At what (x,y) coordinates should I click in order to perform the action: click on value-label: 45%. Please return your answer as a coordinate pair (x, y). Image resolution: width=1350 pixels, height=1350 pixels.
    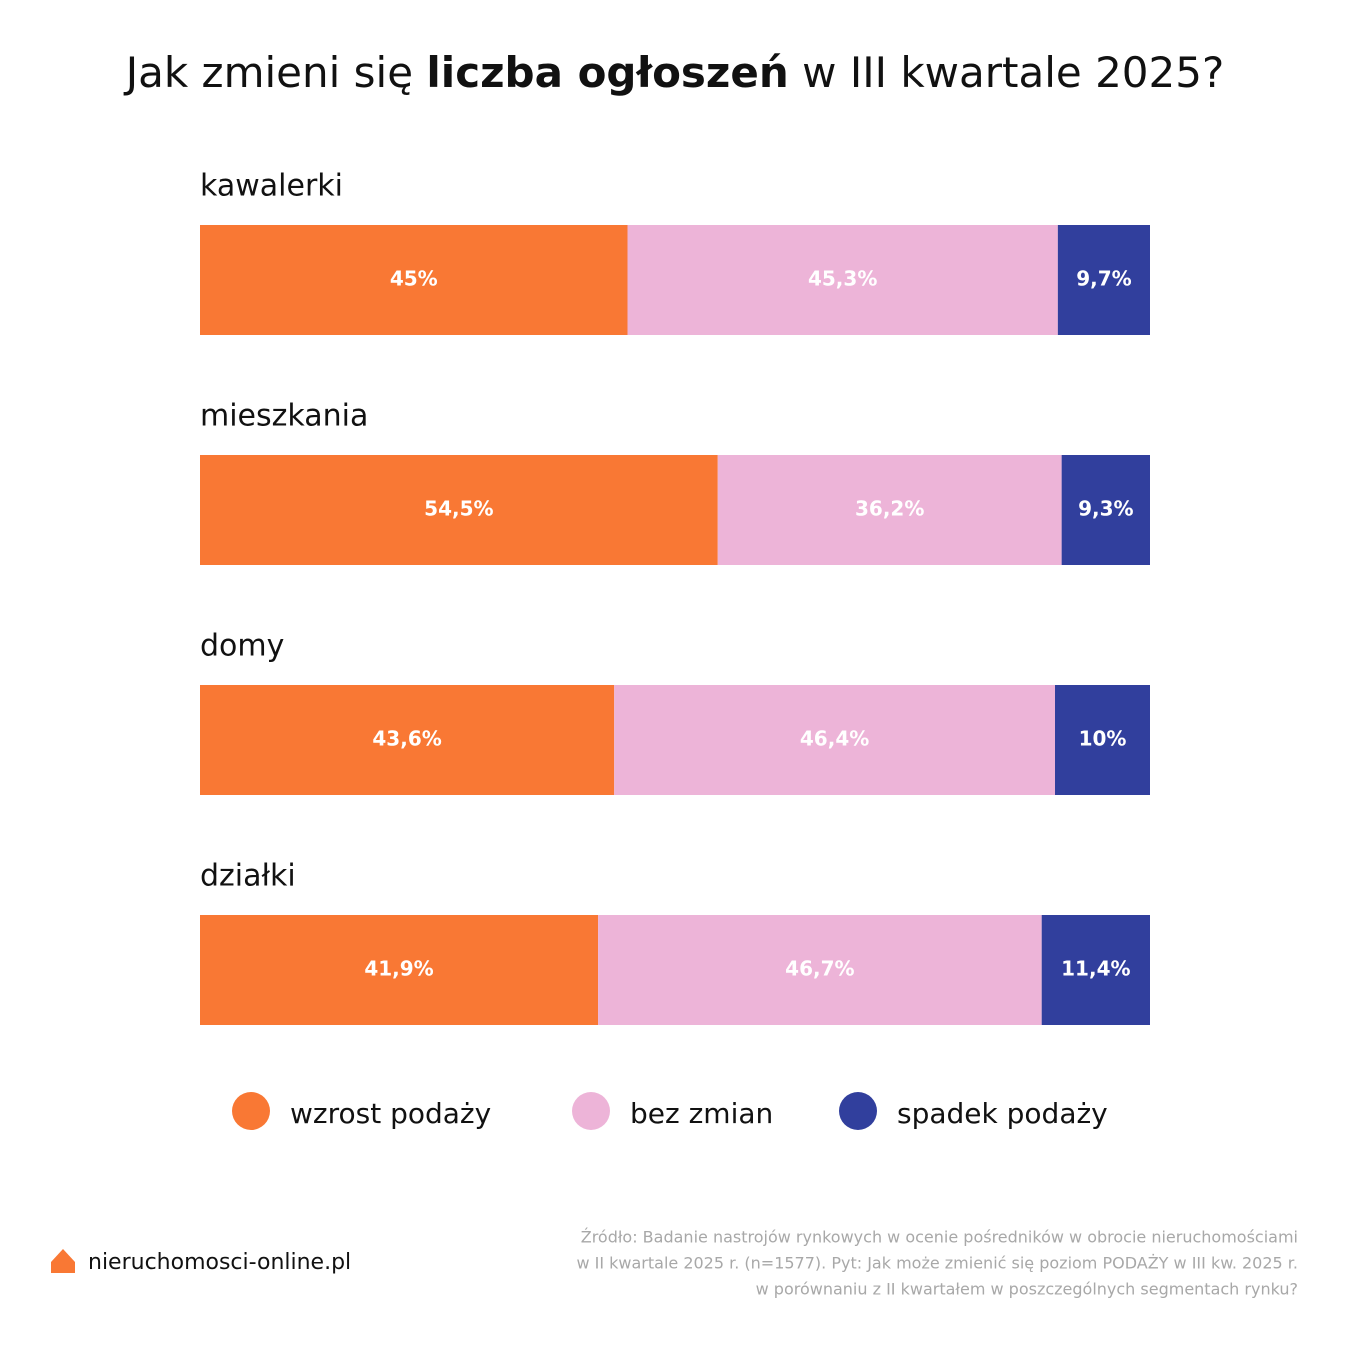
    Looking at the image, I should click on (414, 279).